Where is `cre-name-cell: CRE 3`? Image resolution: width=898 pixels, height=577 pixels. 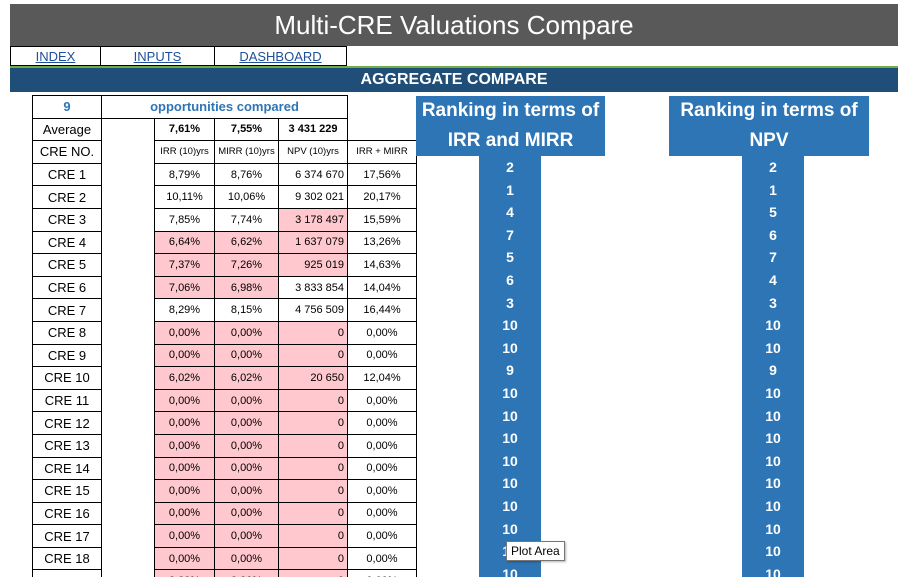 cre-name-cell: CRE 3 is located at coordinates (67, 219).